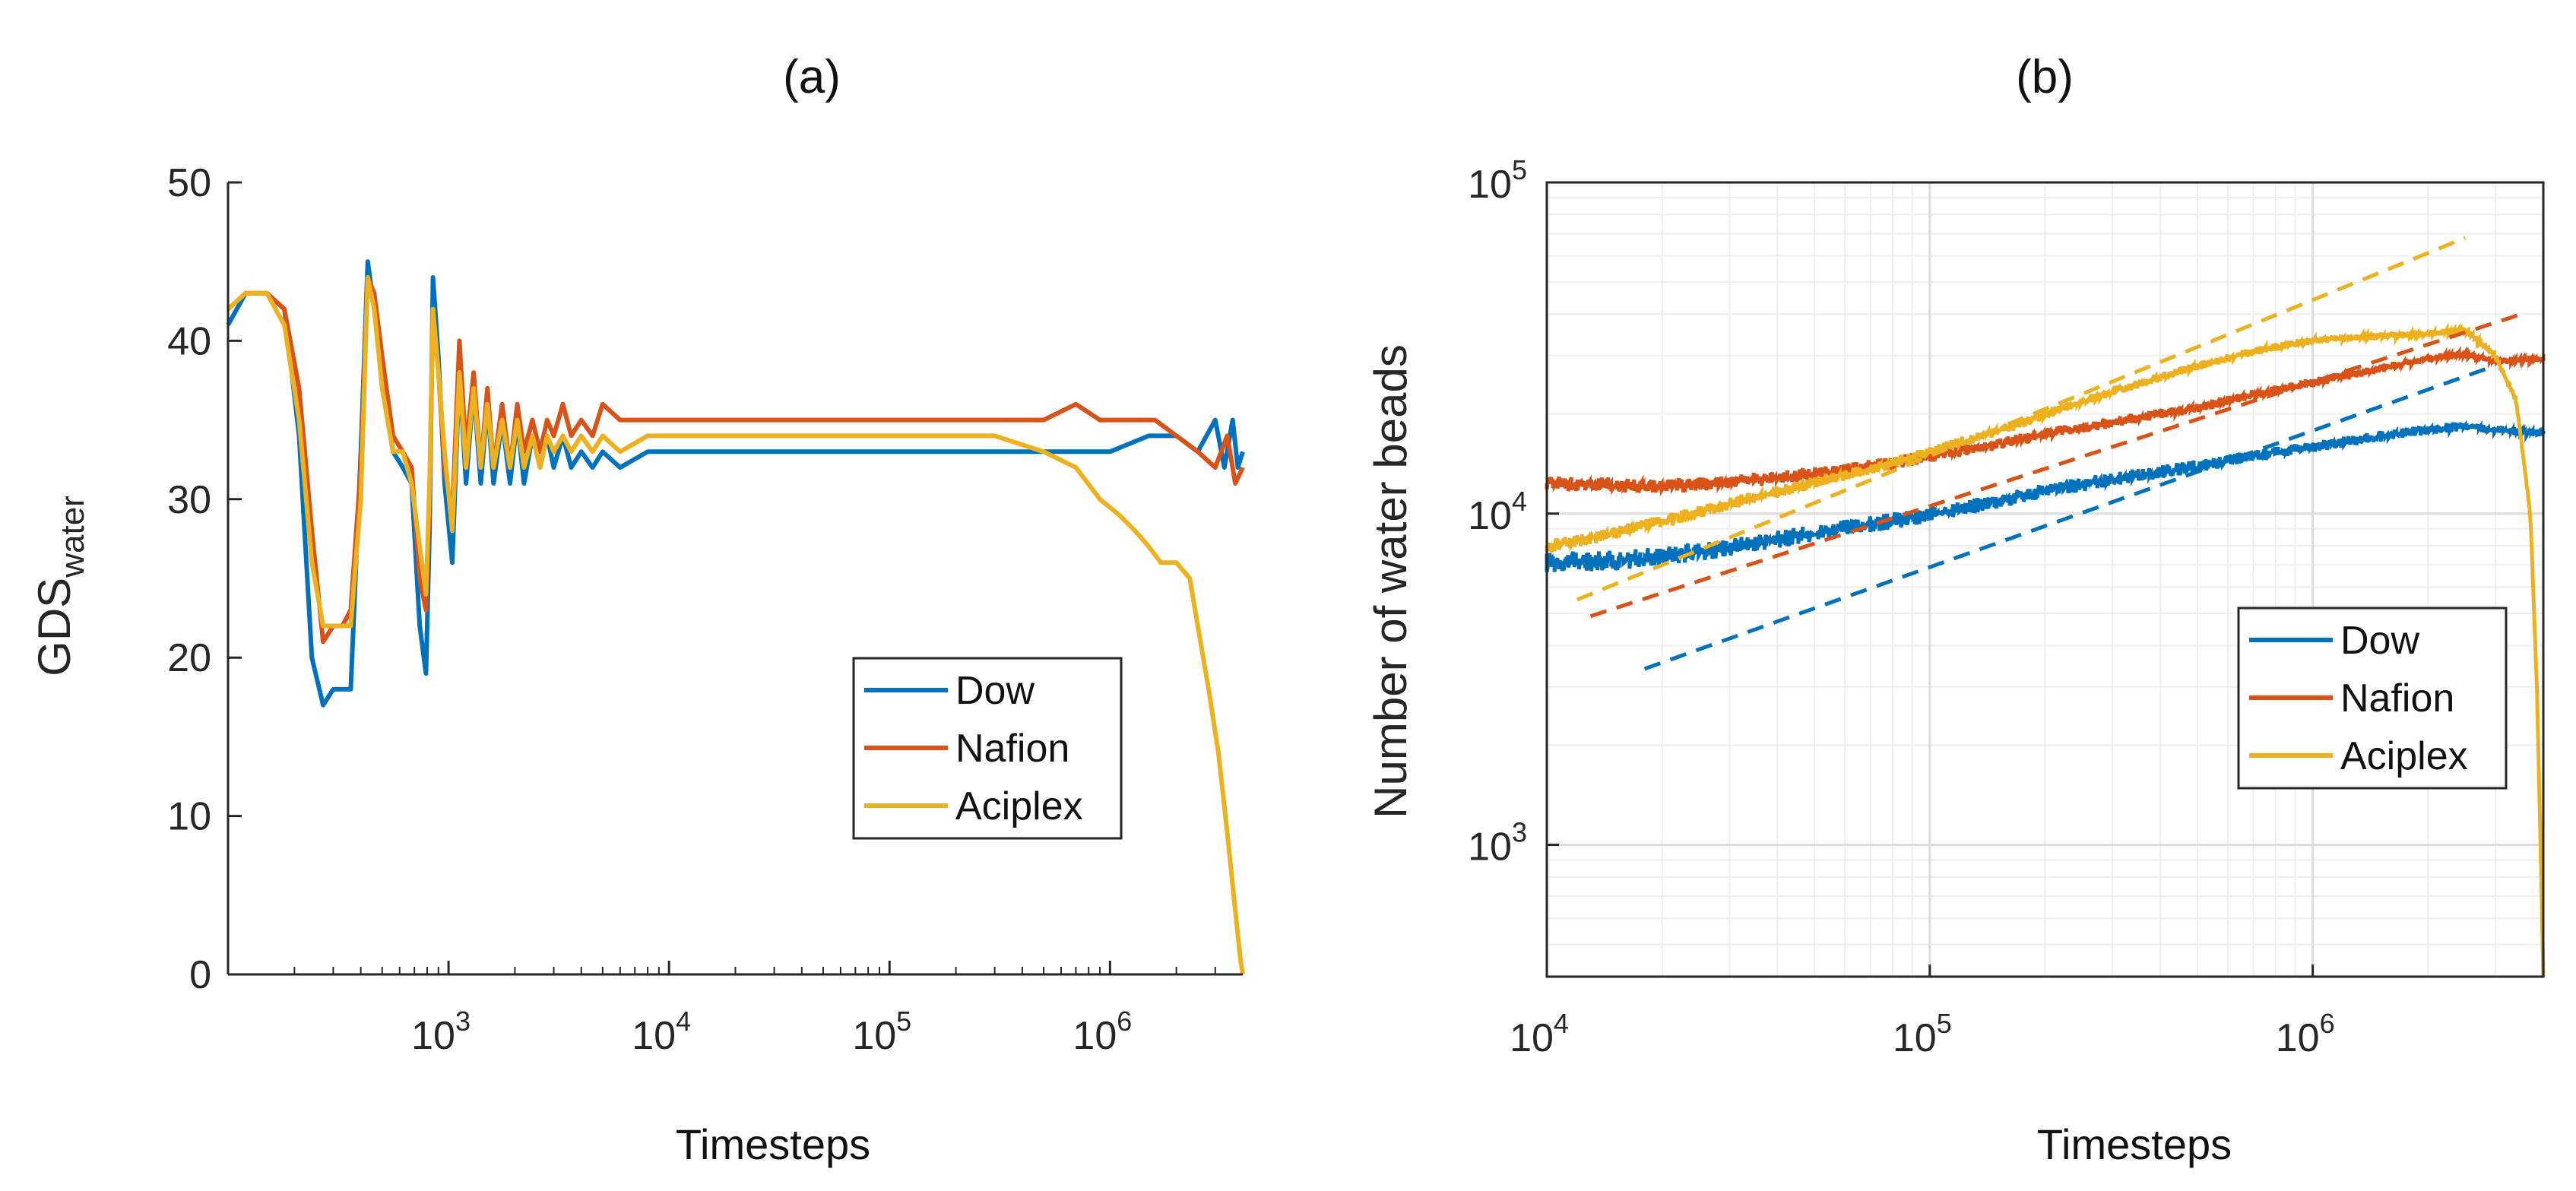  I want to click on panel-a-x-tick-exponent: 3, so click(463, 1022).